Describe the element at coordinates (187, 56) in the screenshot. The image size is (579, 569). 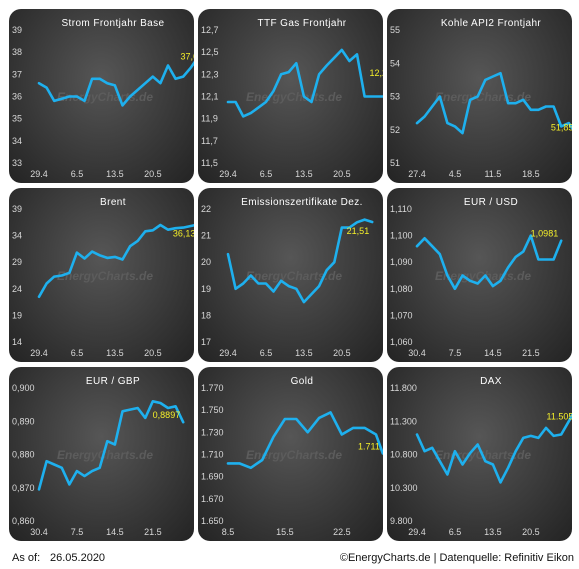
I see `last-value-label: 37,60` at that location.